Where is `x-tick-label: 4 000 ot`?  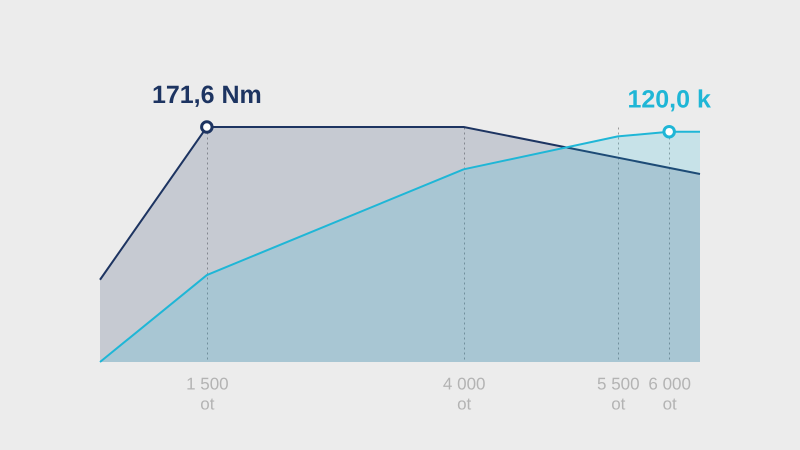 x-tick-label: 4 000 ot is located at coordinates (464, 394).